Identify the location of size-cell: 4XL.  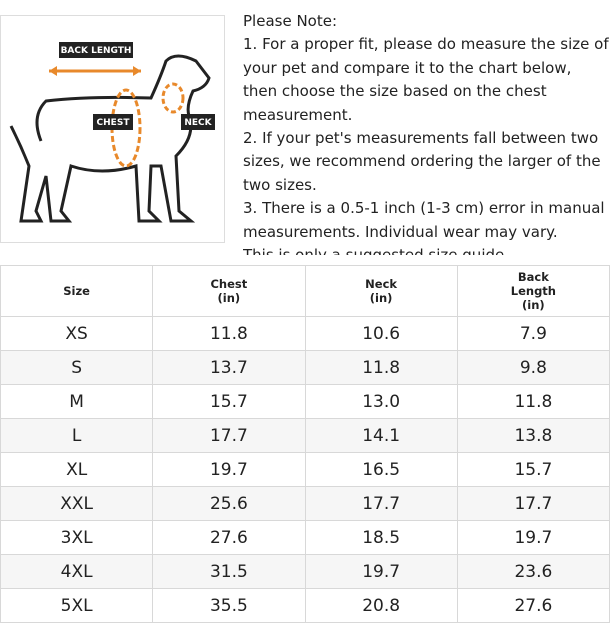
(77, 571).